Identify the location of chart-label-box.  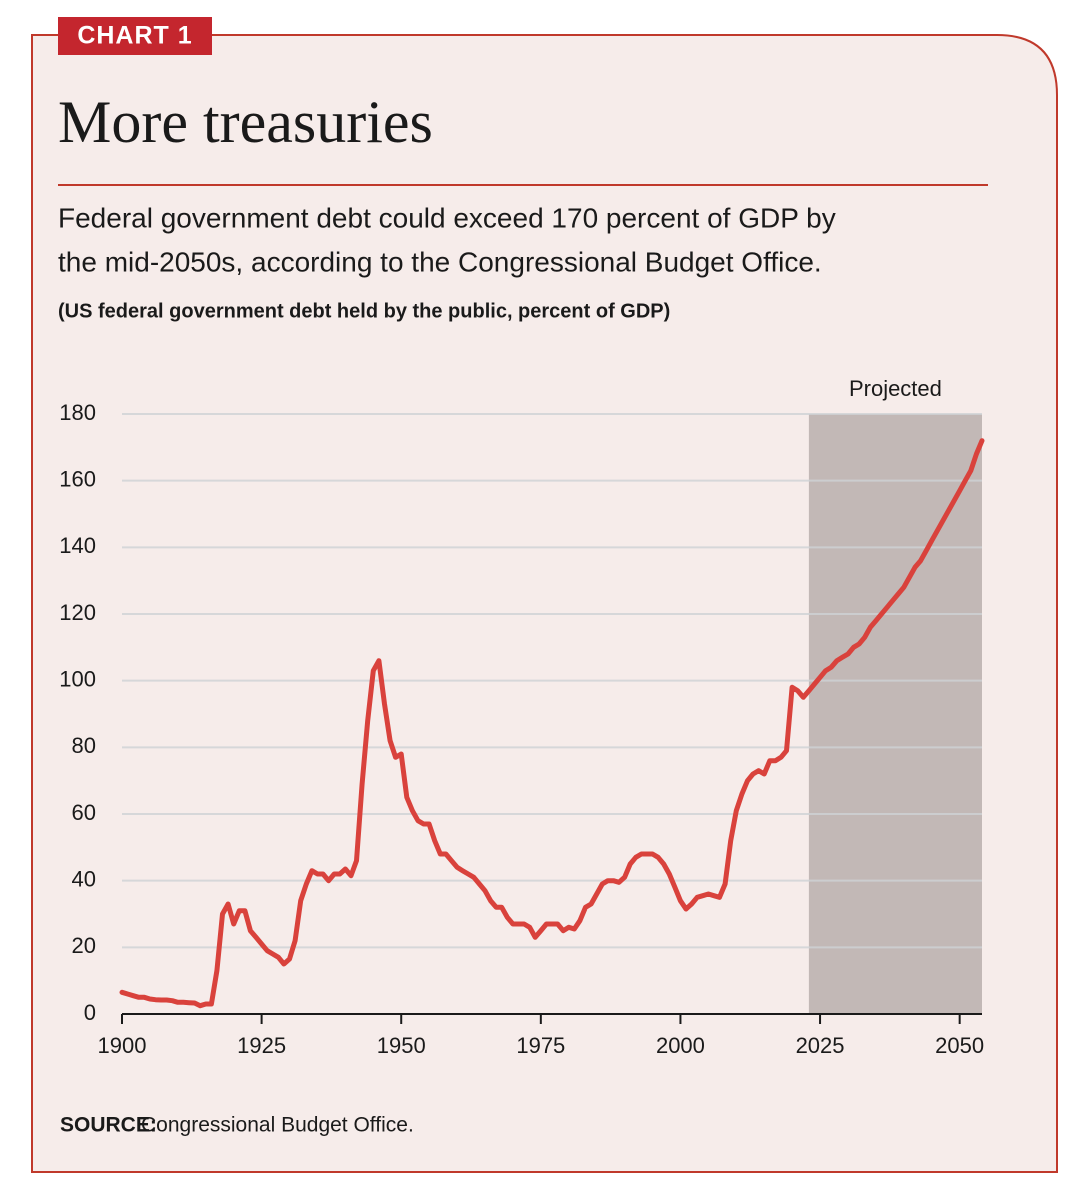
(135, 36).